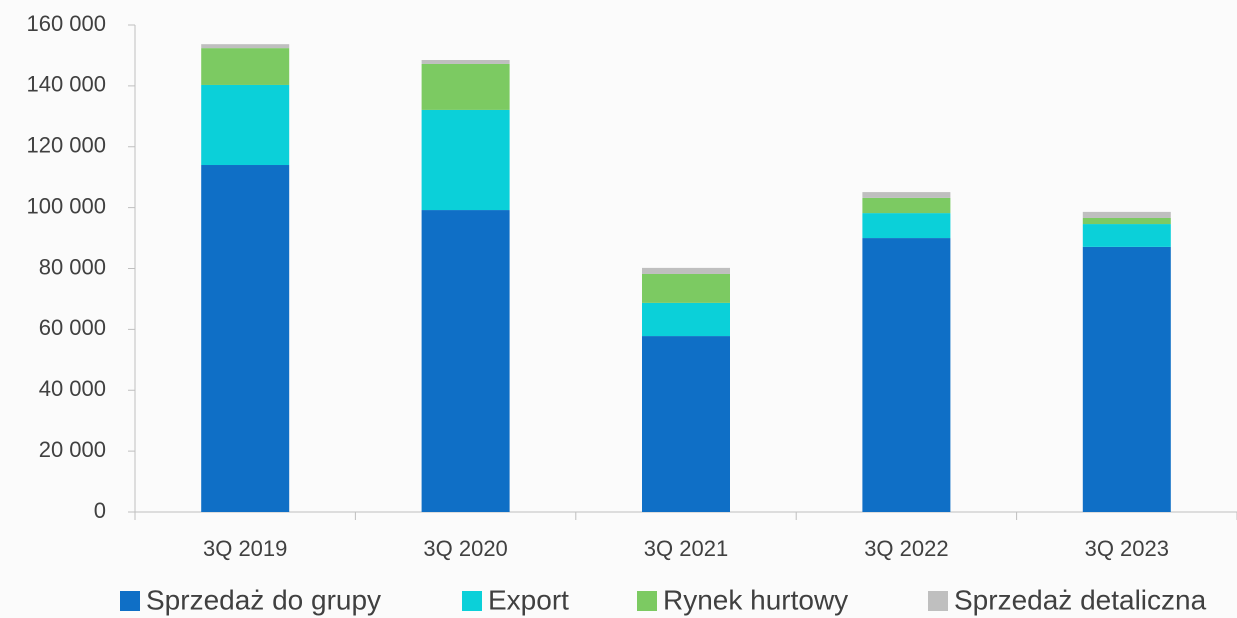  What do you see at coordinates (66, 84) in the screenshot?
I see `y-tick-label: 140 000` at bounding box center [66, 84].